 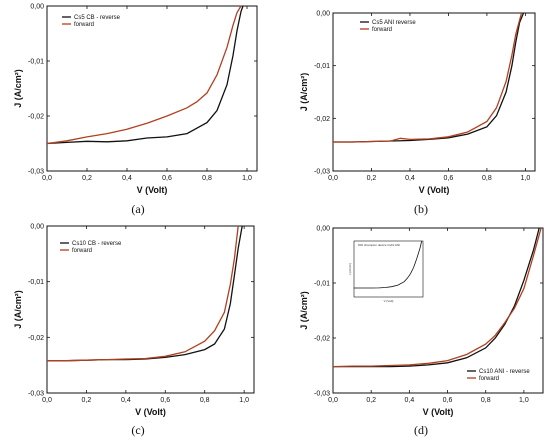 What do you see at coordinates (421, 430) in the screenshot?
I see `panel-label: (d)` at bounding box center [421, 430].